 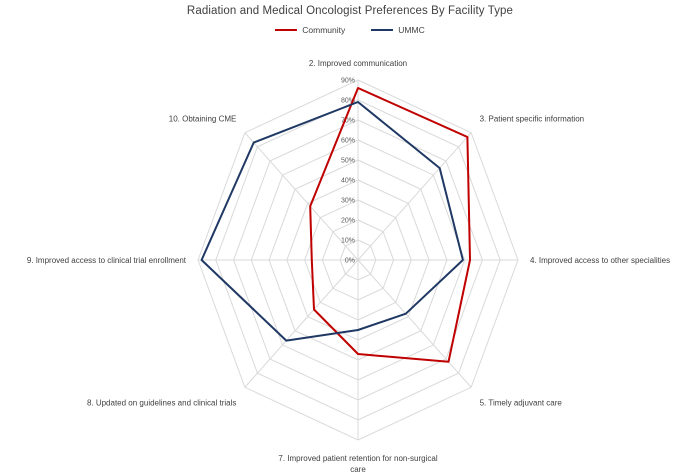 I want to click on radial-tick-label: 80%, so click(x=348, y=101).